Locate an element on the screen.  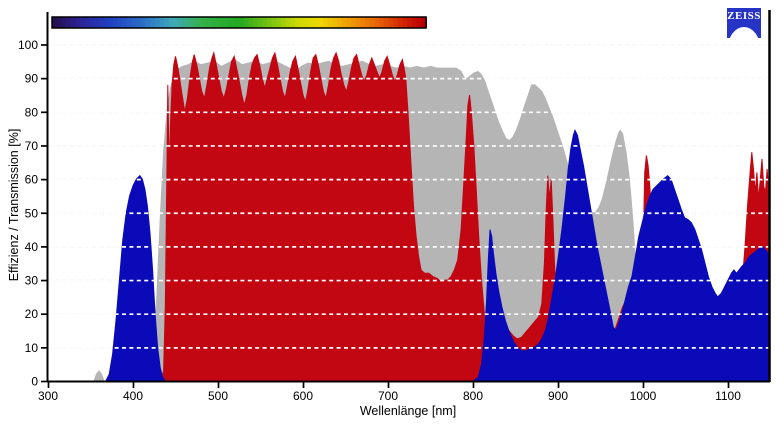
y-tick-label: 70 is located at coordinates (32, 146).